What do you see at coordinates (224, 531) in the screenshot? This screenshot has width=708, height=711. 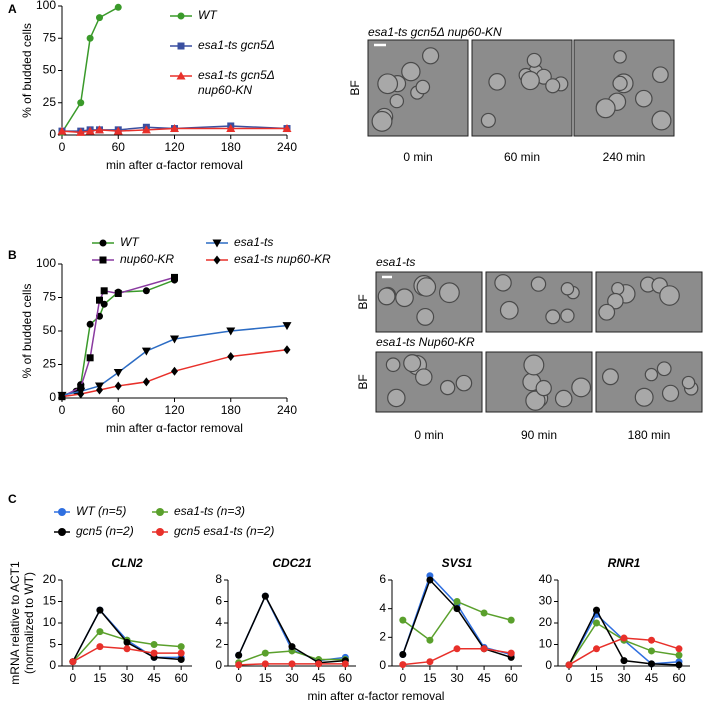 I see `legend-label: gcn5 esa1-ts (n=2)` at bounding box center [224, 531].